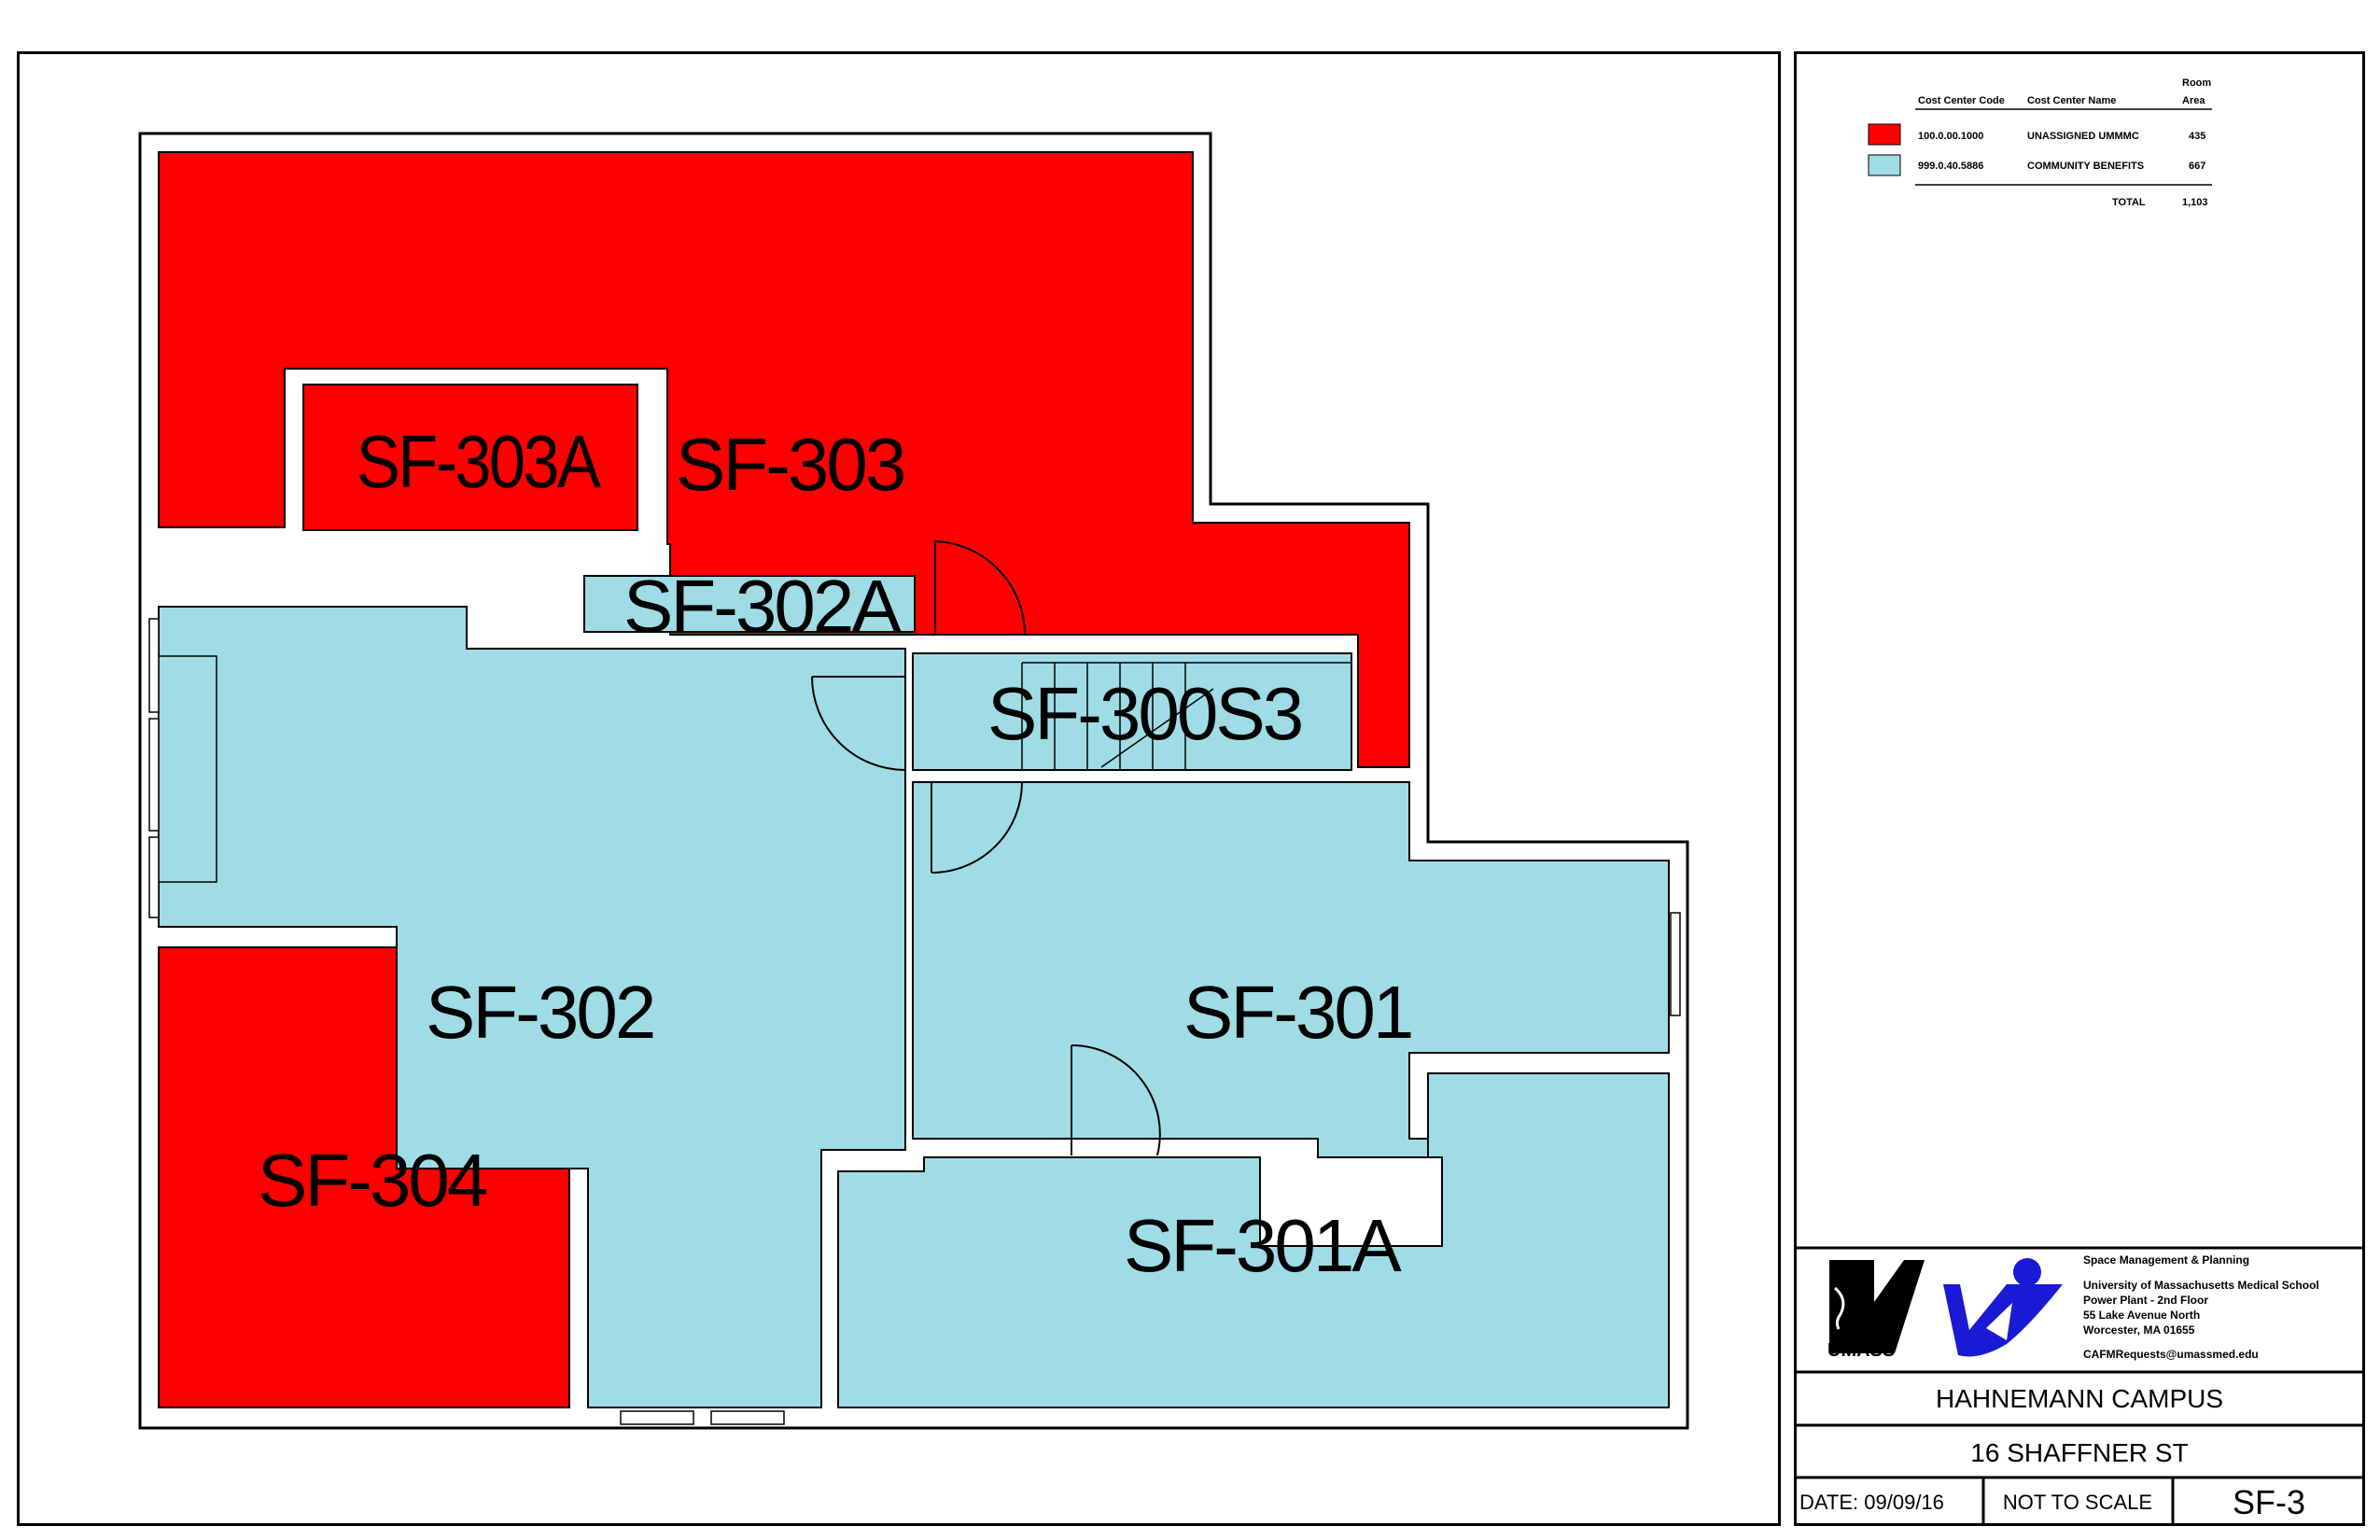 Image resolution: width=2380 pixels, height=1540 pixels. I want to click on legend-header-code: Cost Center Code, so click(1961, 100).